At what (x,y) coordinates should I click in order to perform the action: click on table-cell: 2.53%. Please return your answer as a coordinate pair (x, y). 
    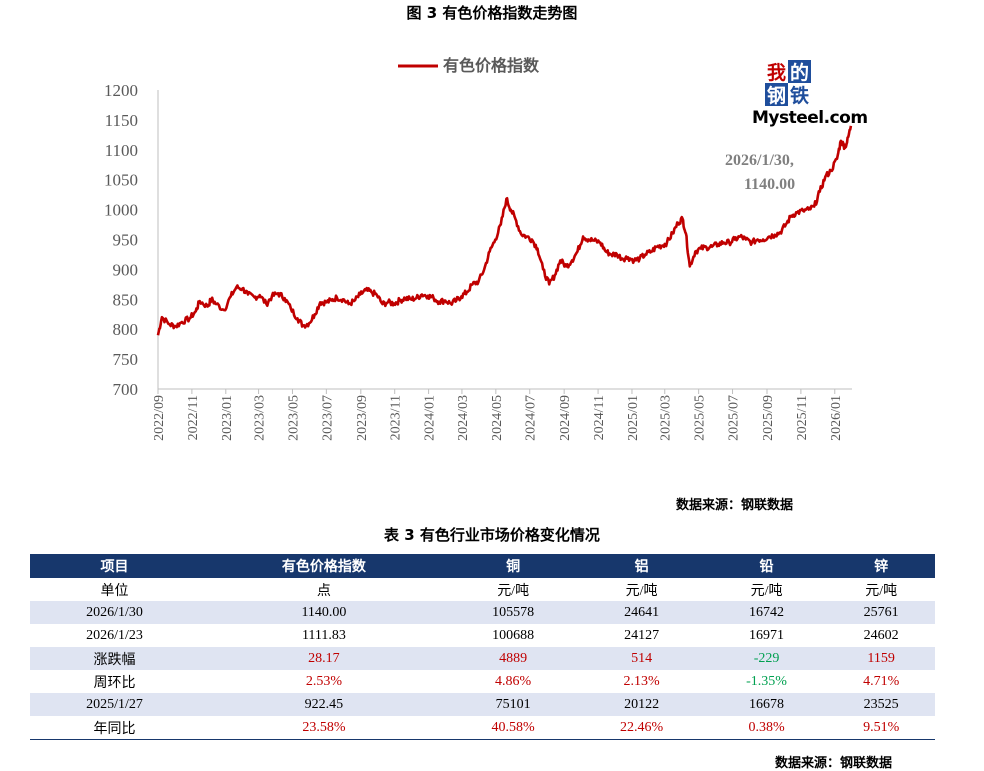
    Looking at the image, I should click on (324, 681).